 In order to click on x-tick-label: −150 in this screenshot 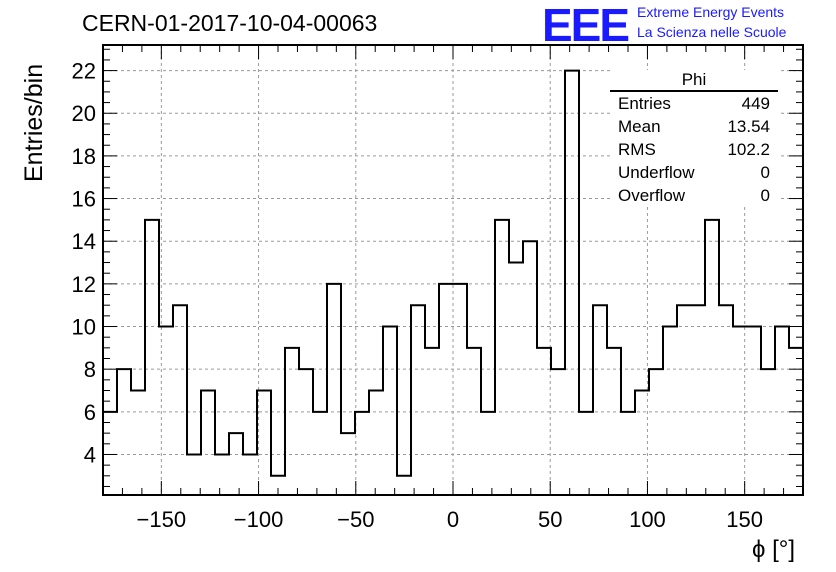, I will do `click(162, 519)`.